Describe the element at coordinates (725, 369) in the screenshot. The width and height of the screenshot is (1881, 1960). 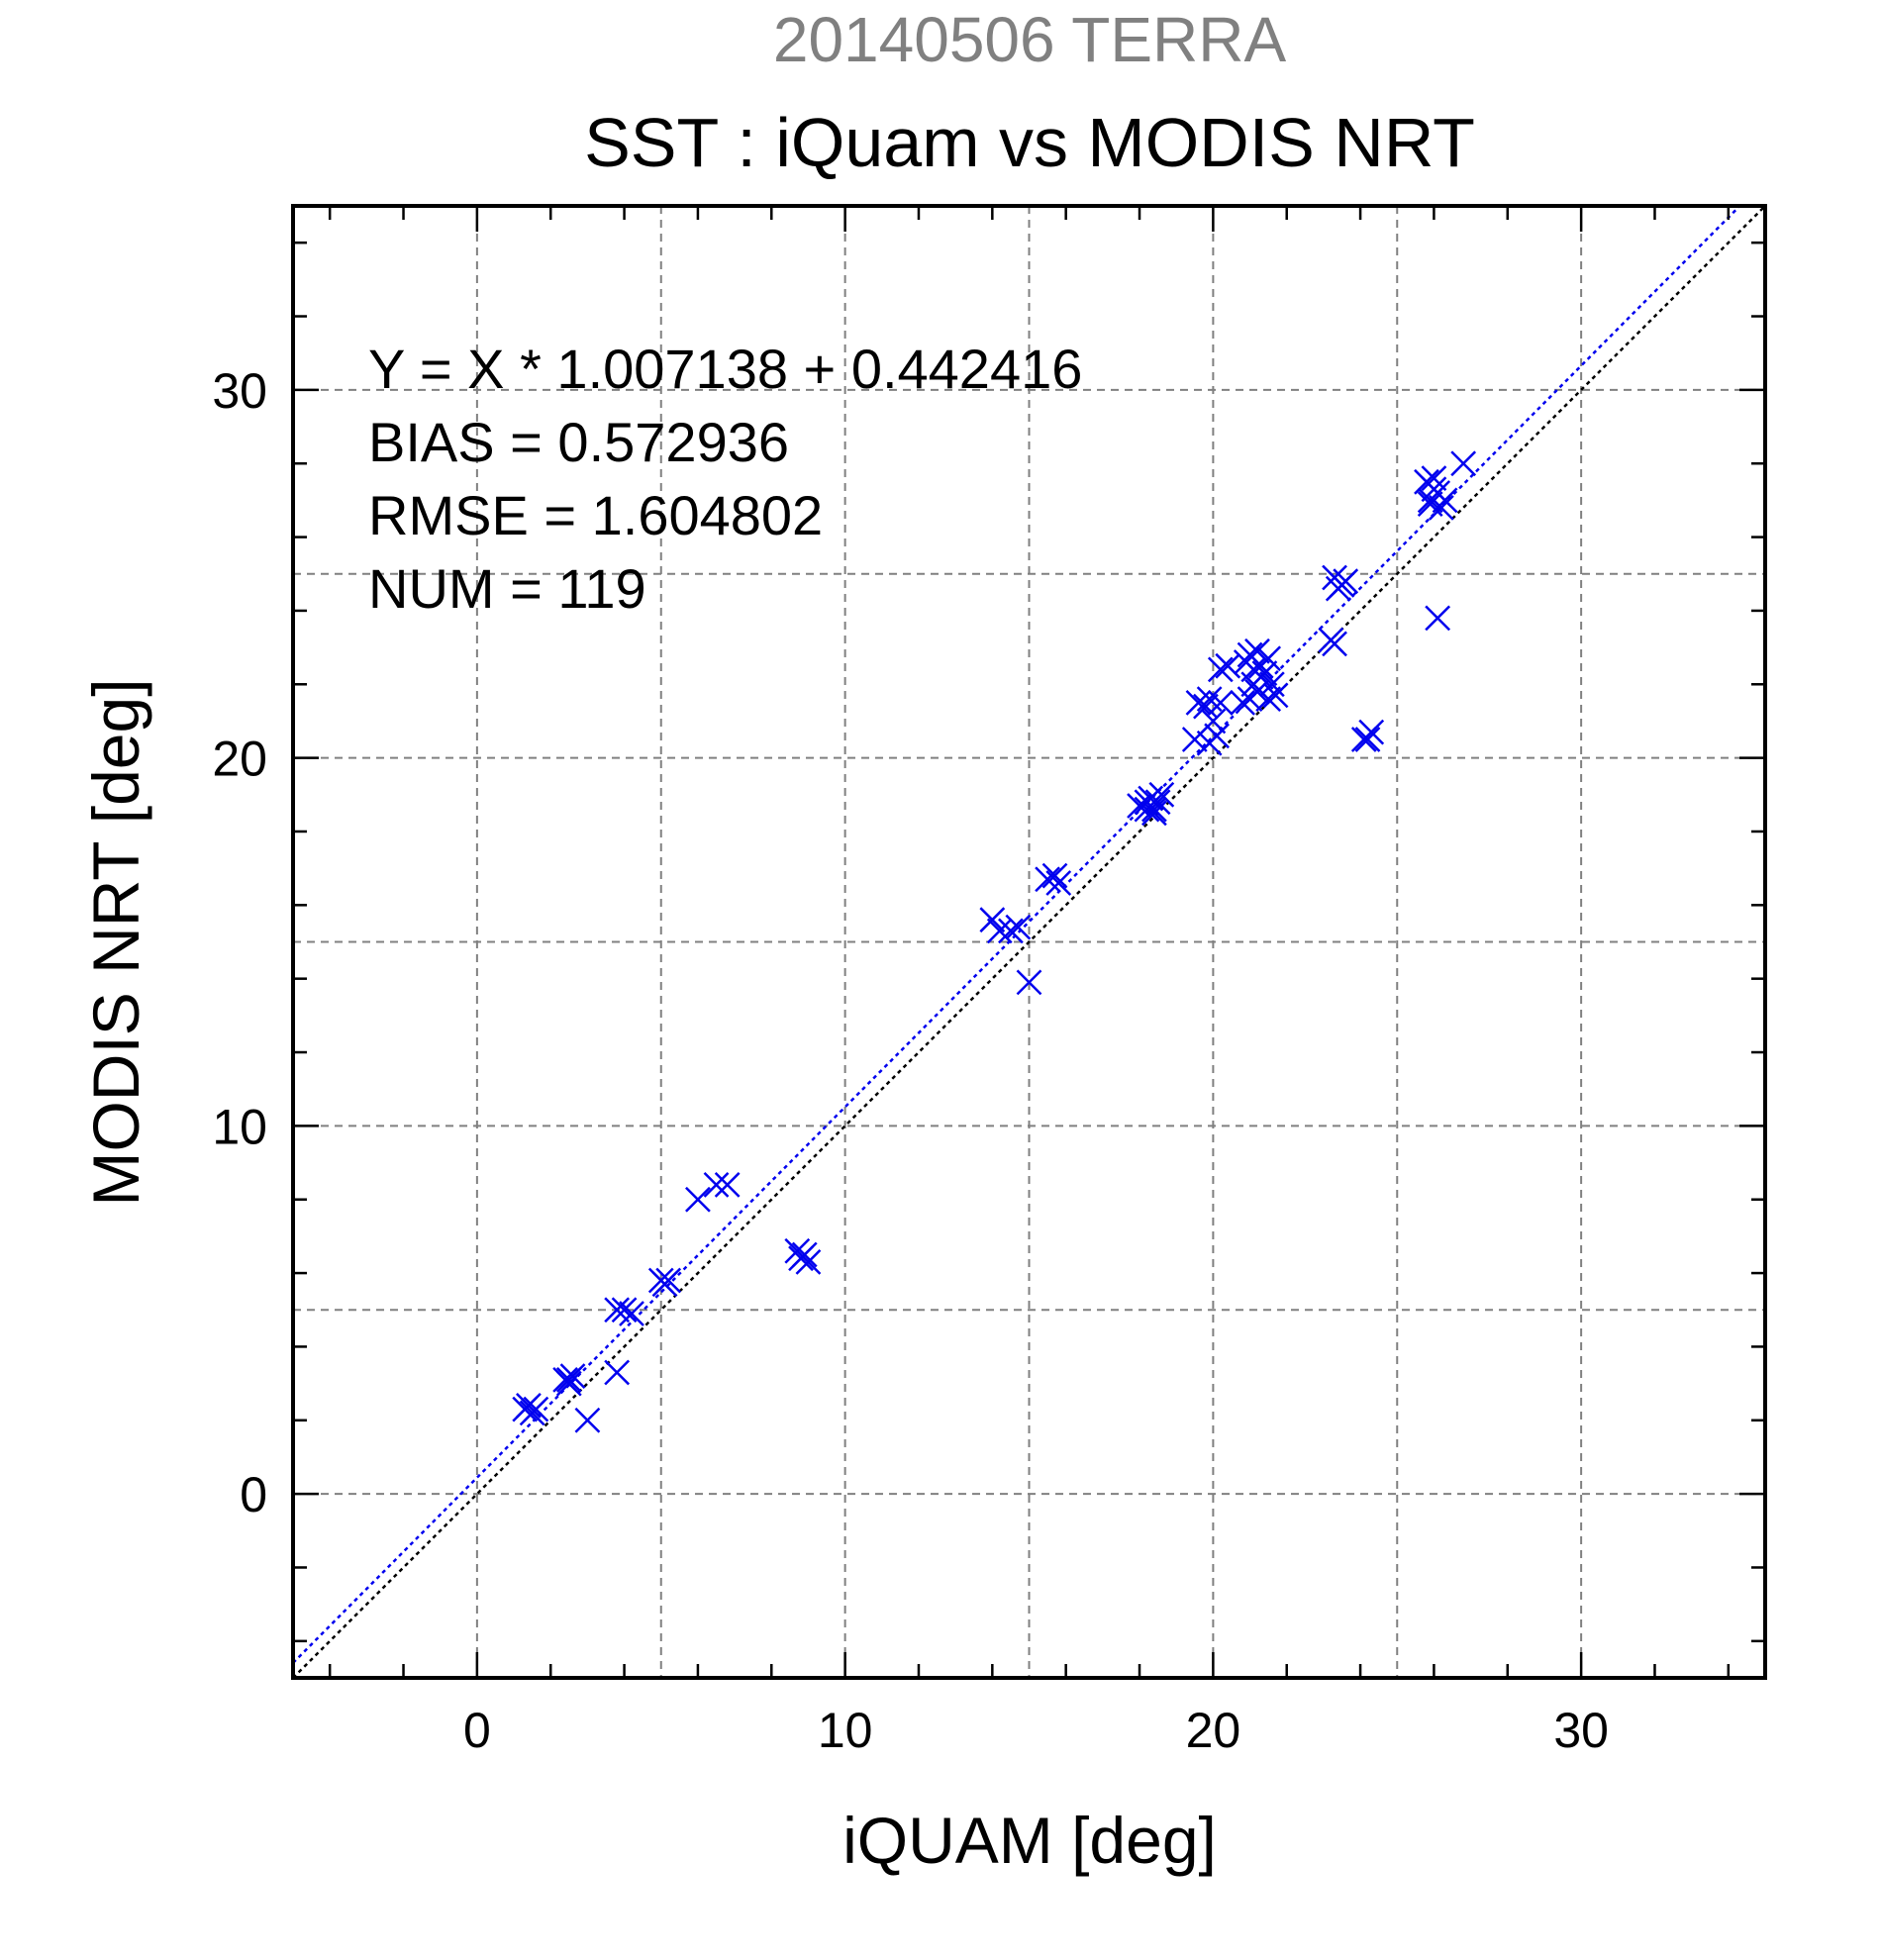
I see `stat-regression: Y = X * 1.007138 + 0.442416` at that location.